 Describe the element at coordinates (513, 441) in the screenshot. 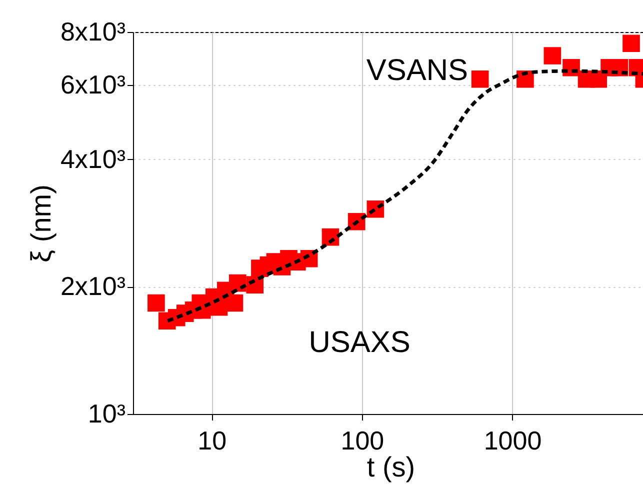

I see `x-tick-label: 1000` at that location.